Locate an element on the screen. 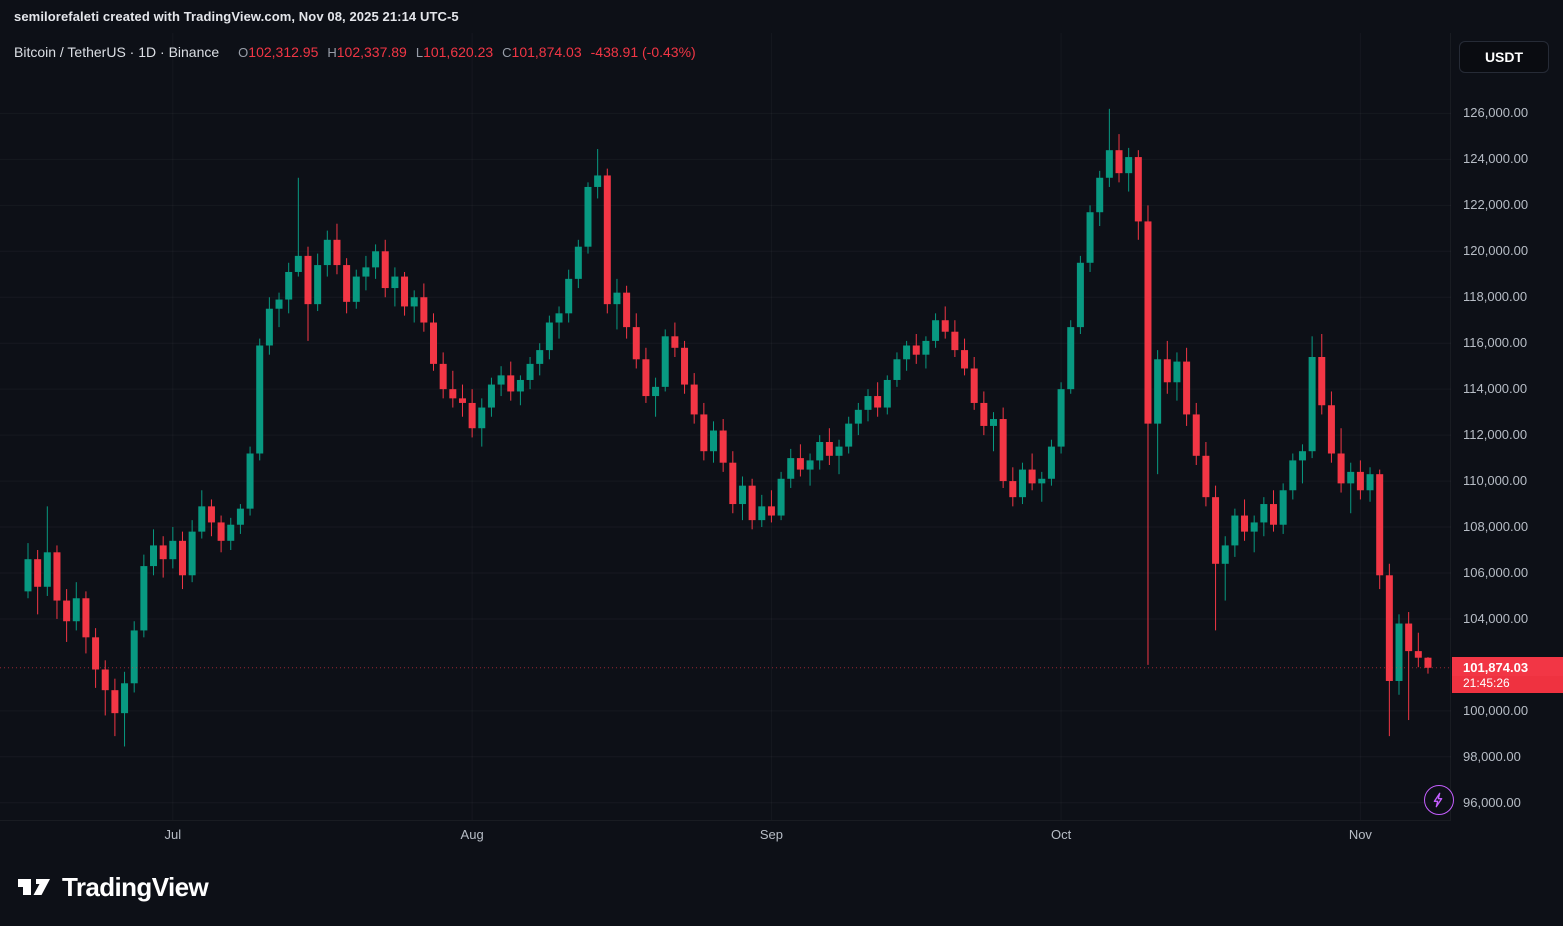 Image resolution: width=1563 pixels, height=926 pixels. price-axis-label: 110,000.00 is located at coordinates (1495, 481).